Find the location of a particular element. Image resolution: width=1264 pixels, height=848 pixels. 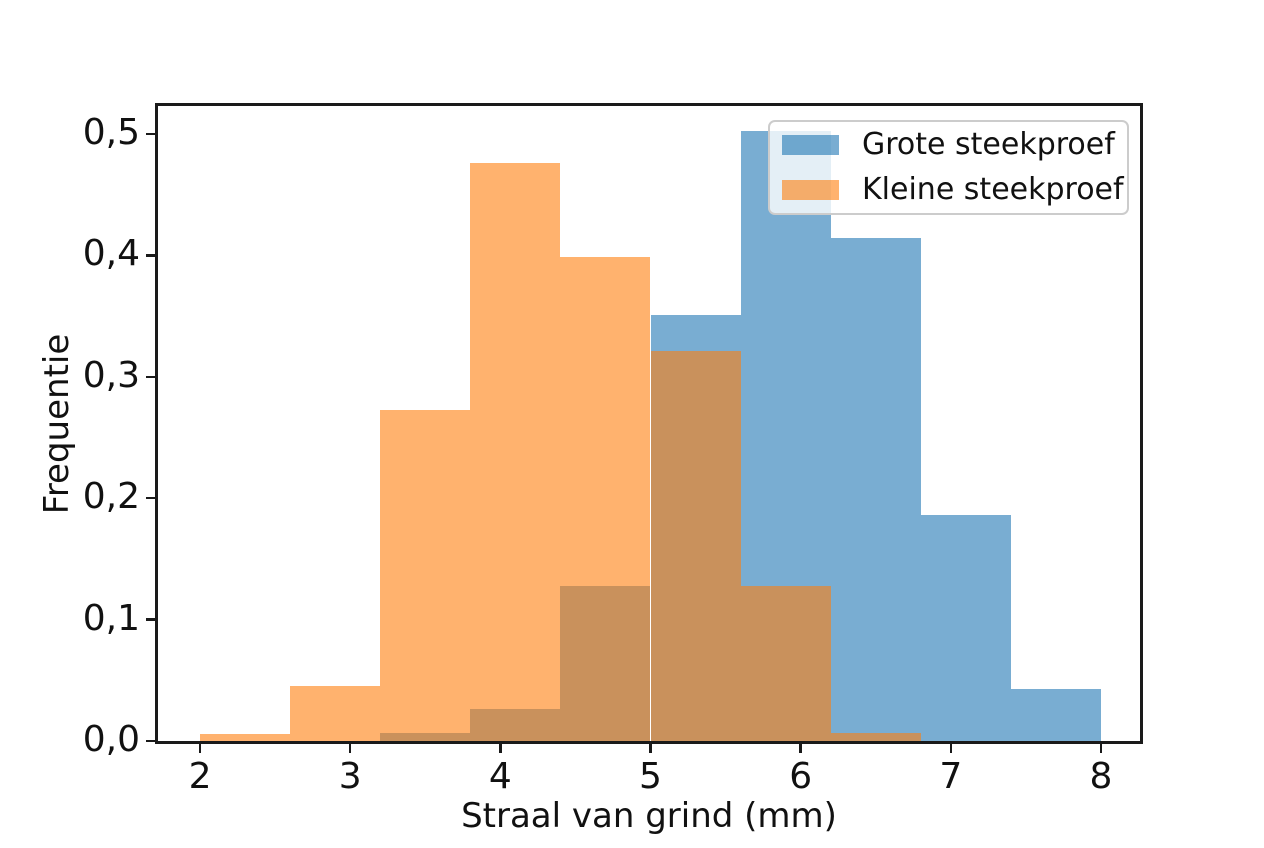

legend-item-kleine-steekproef: Kleine steekproef is located at coordinates (954, 190).